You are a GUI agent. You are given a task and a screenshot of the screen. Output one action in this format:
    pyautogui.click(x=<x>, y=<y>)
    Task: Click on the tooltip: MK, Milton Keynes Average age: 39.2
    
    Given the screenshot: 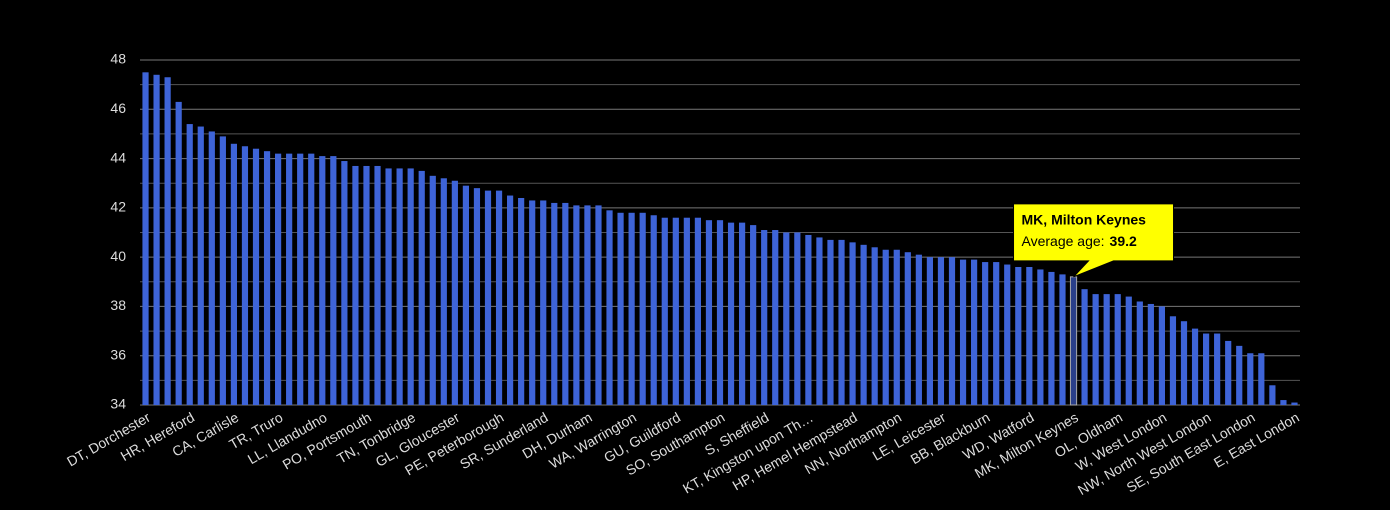 What is the action you would take?
    pyautogui.click(x=1094, y=240)
    